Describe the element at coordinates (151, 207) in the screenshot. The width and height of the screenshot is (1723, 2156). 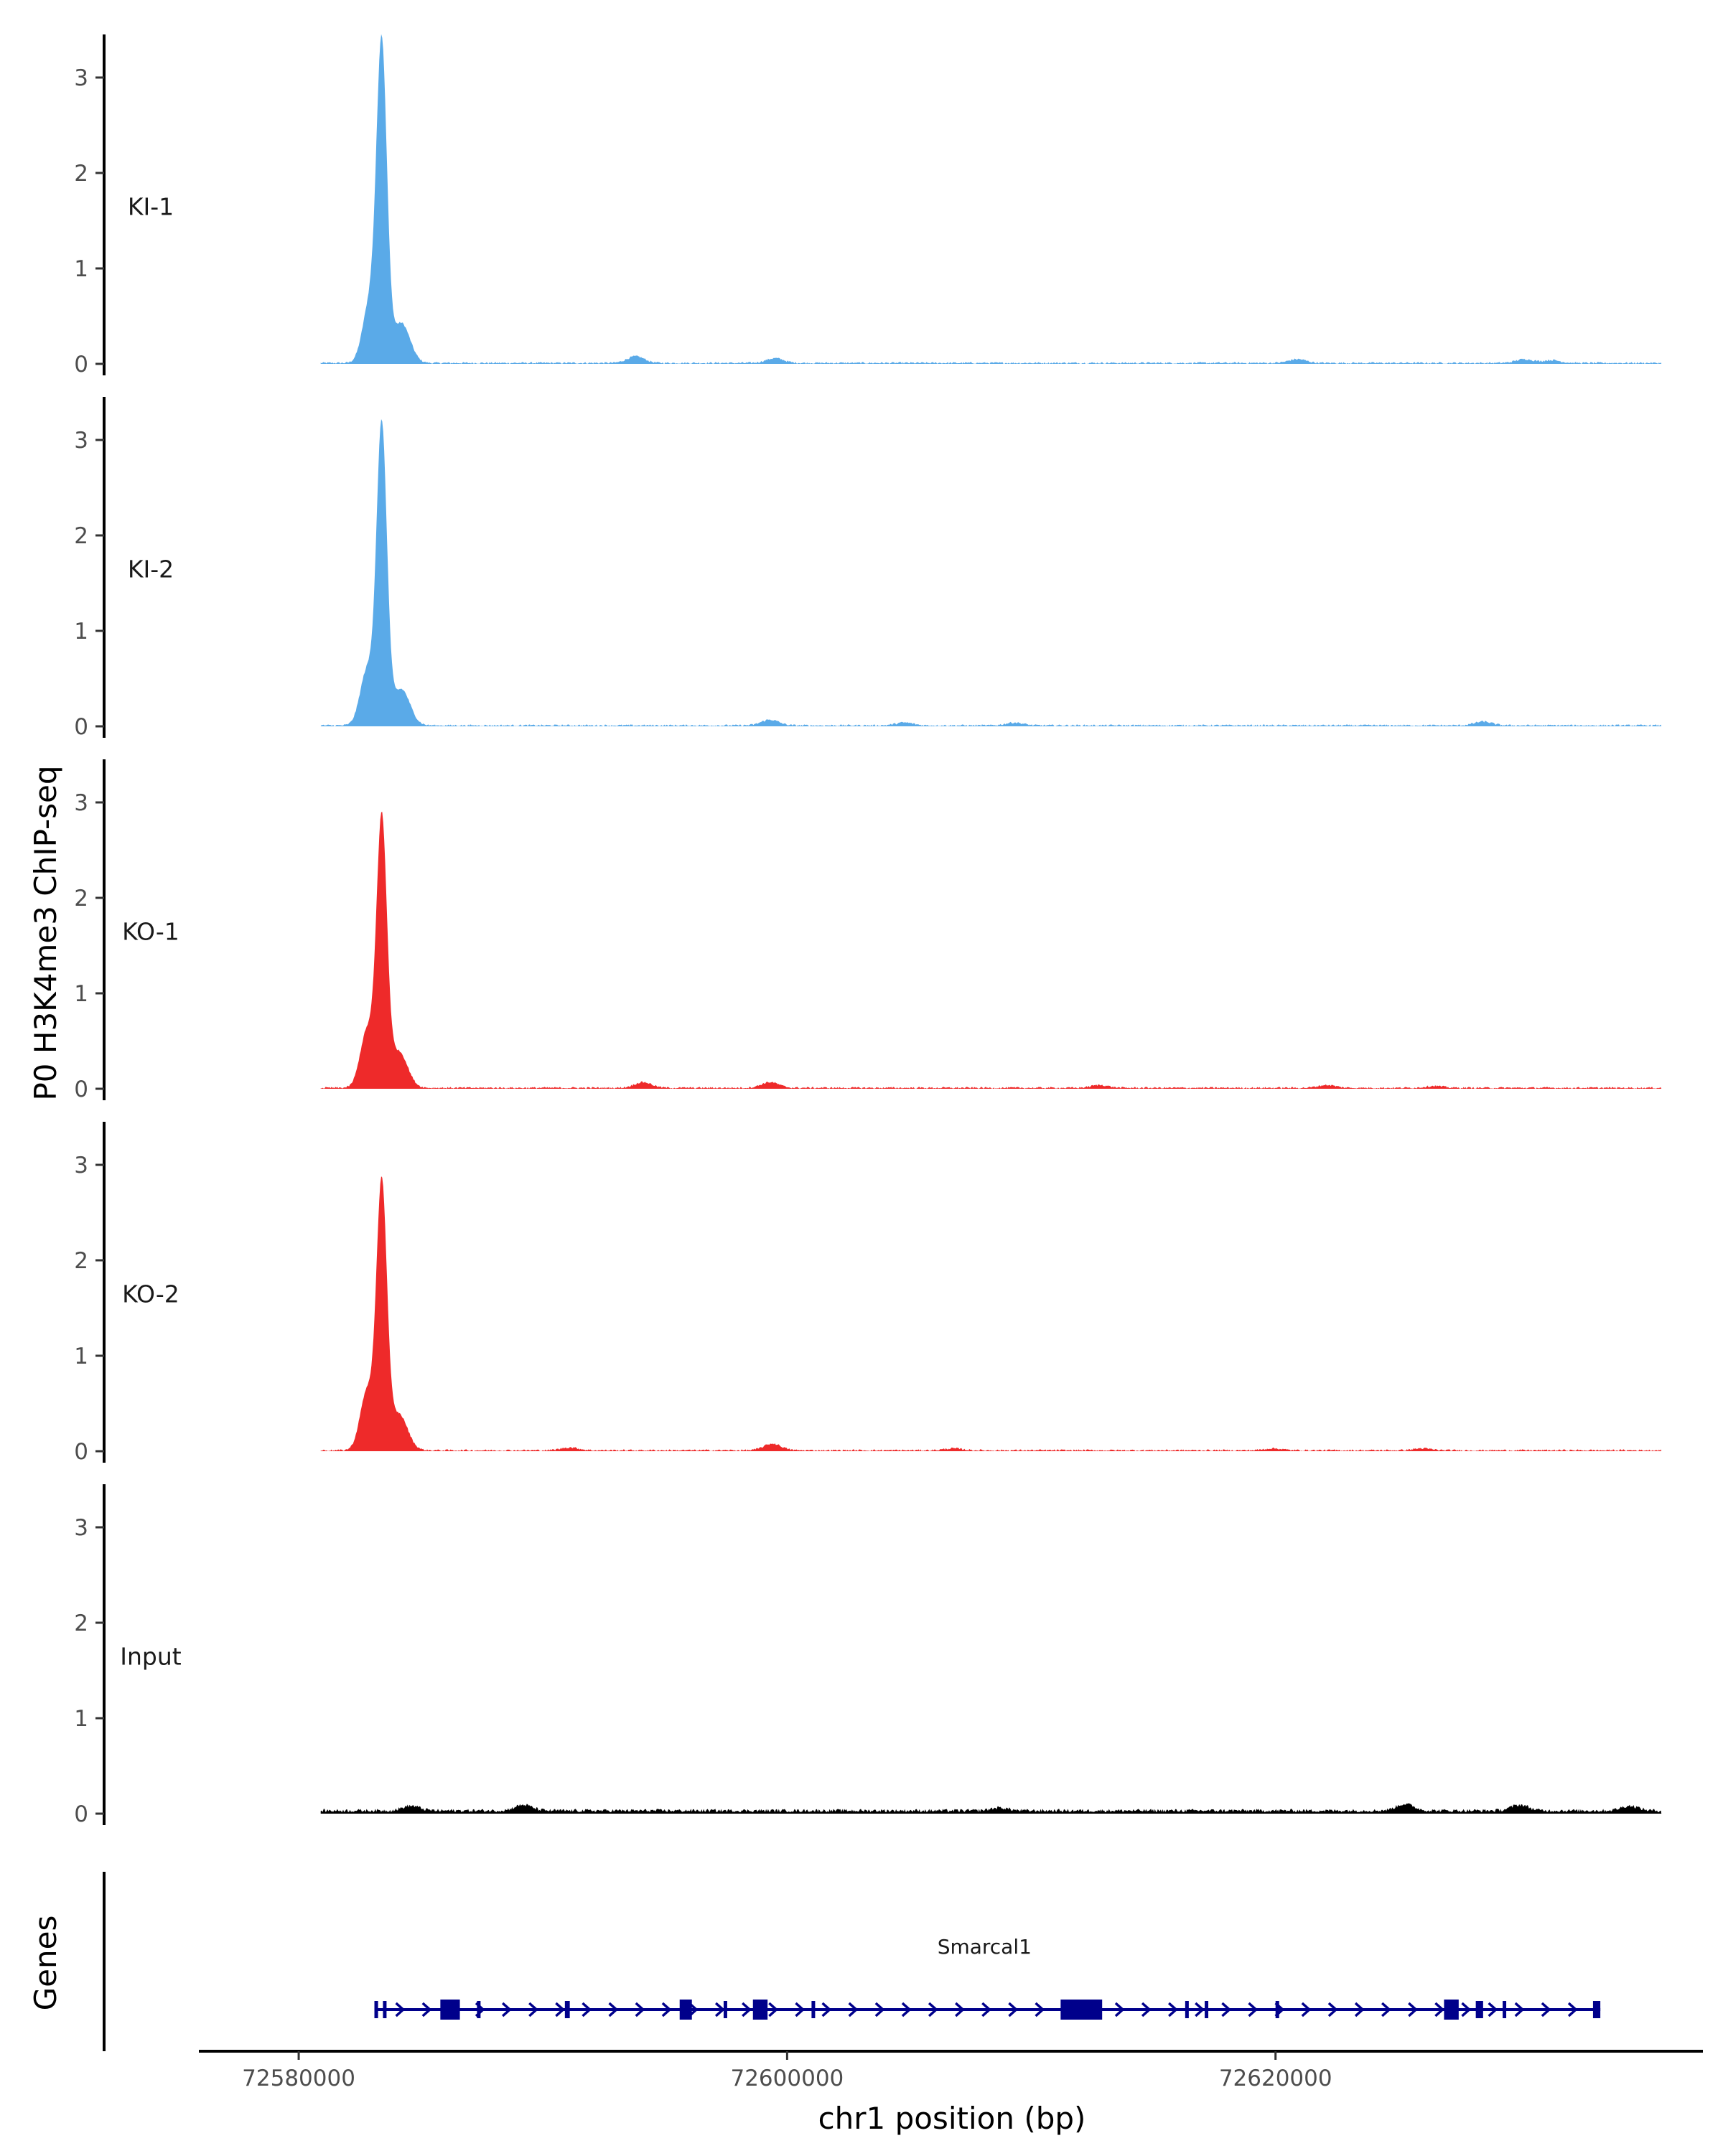
I see `track-label-0: KI-1` at that location.